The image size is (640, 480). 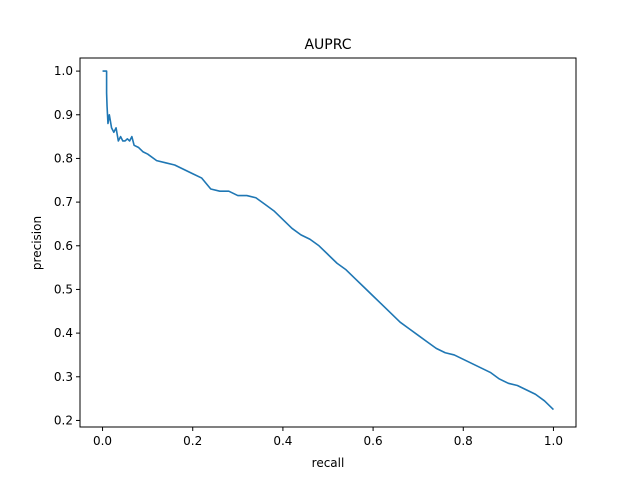 What do you see at coordinates (102, 441) in the screenshot?
I see `x-tick-label: 0.0` at bounding box center [102, 441].